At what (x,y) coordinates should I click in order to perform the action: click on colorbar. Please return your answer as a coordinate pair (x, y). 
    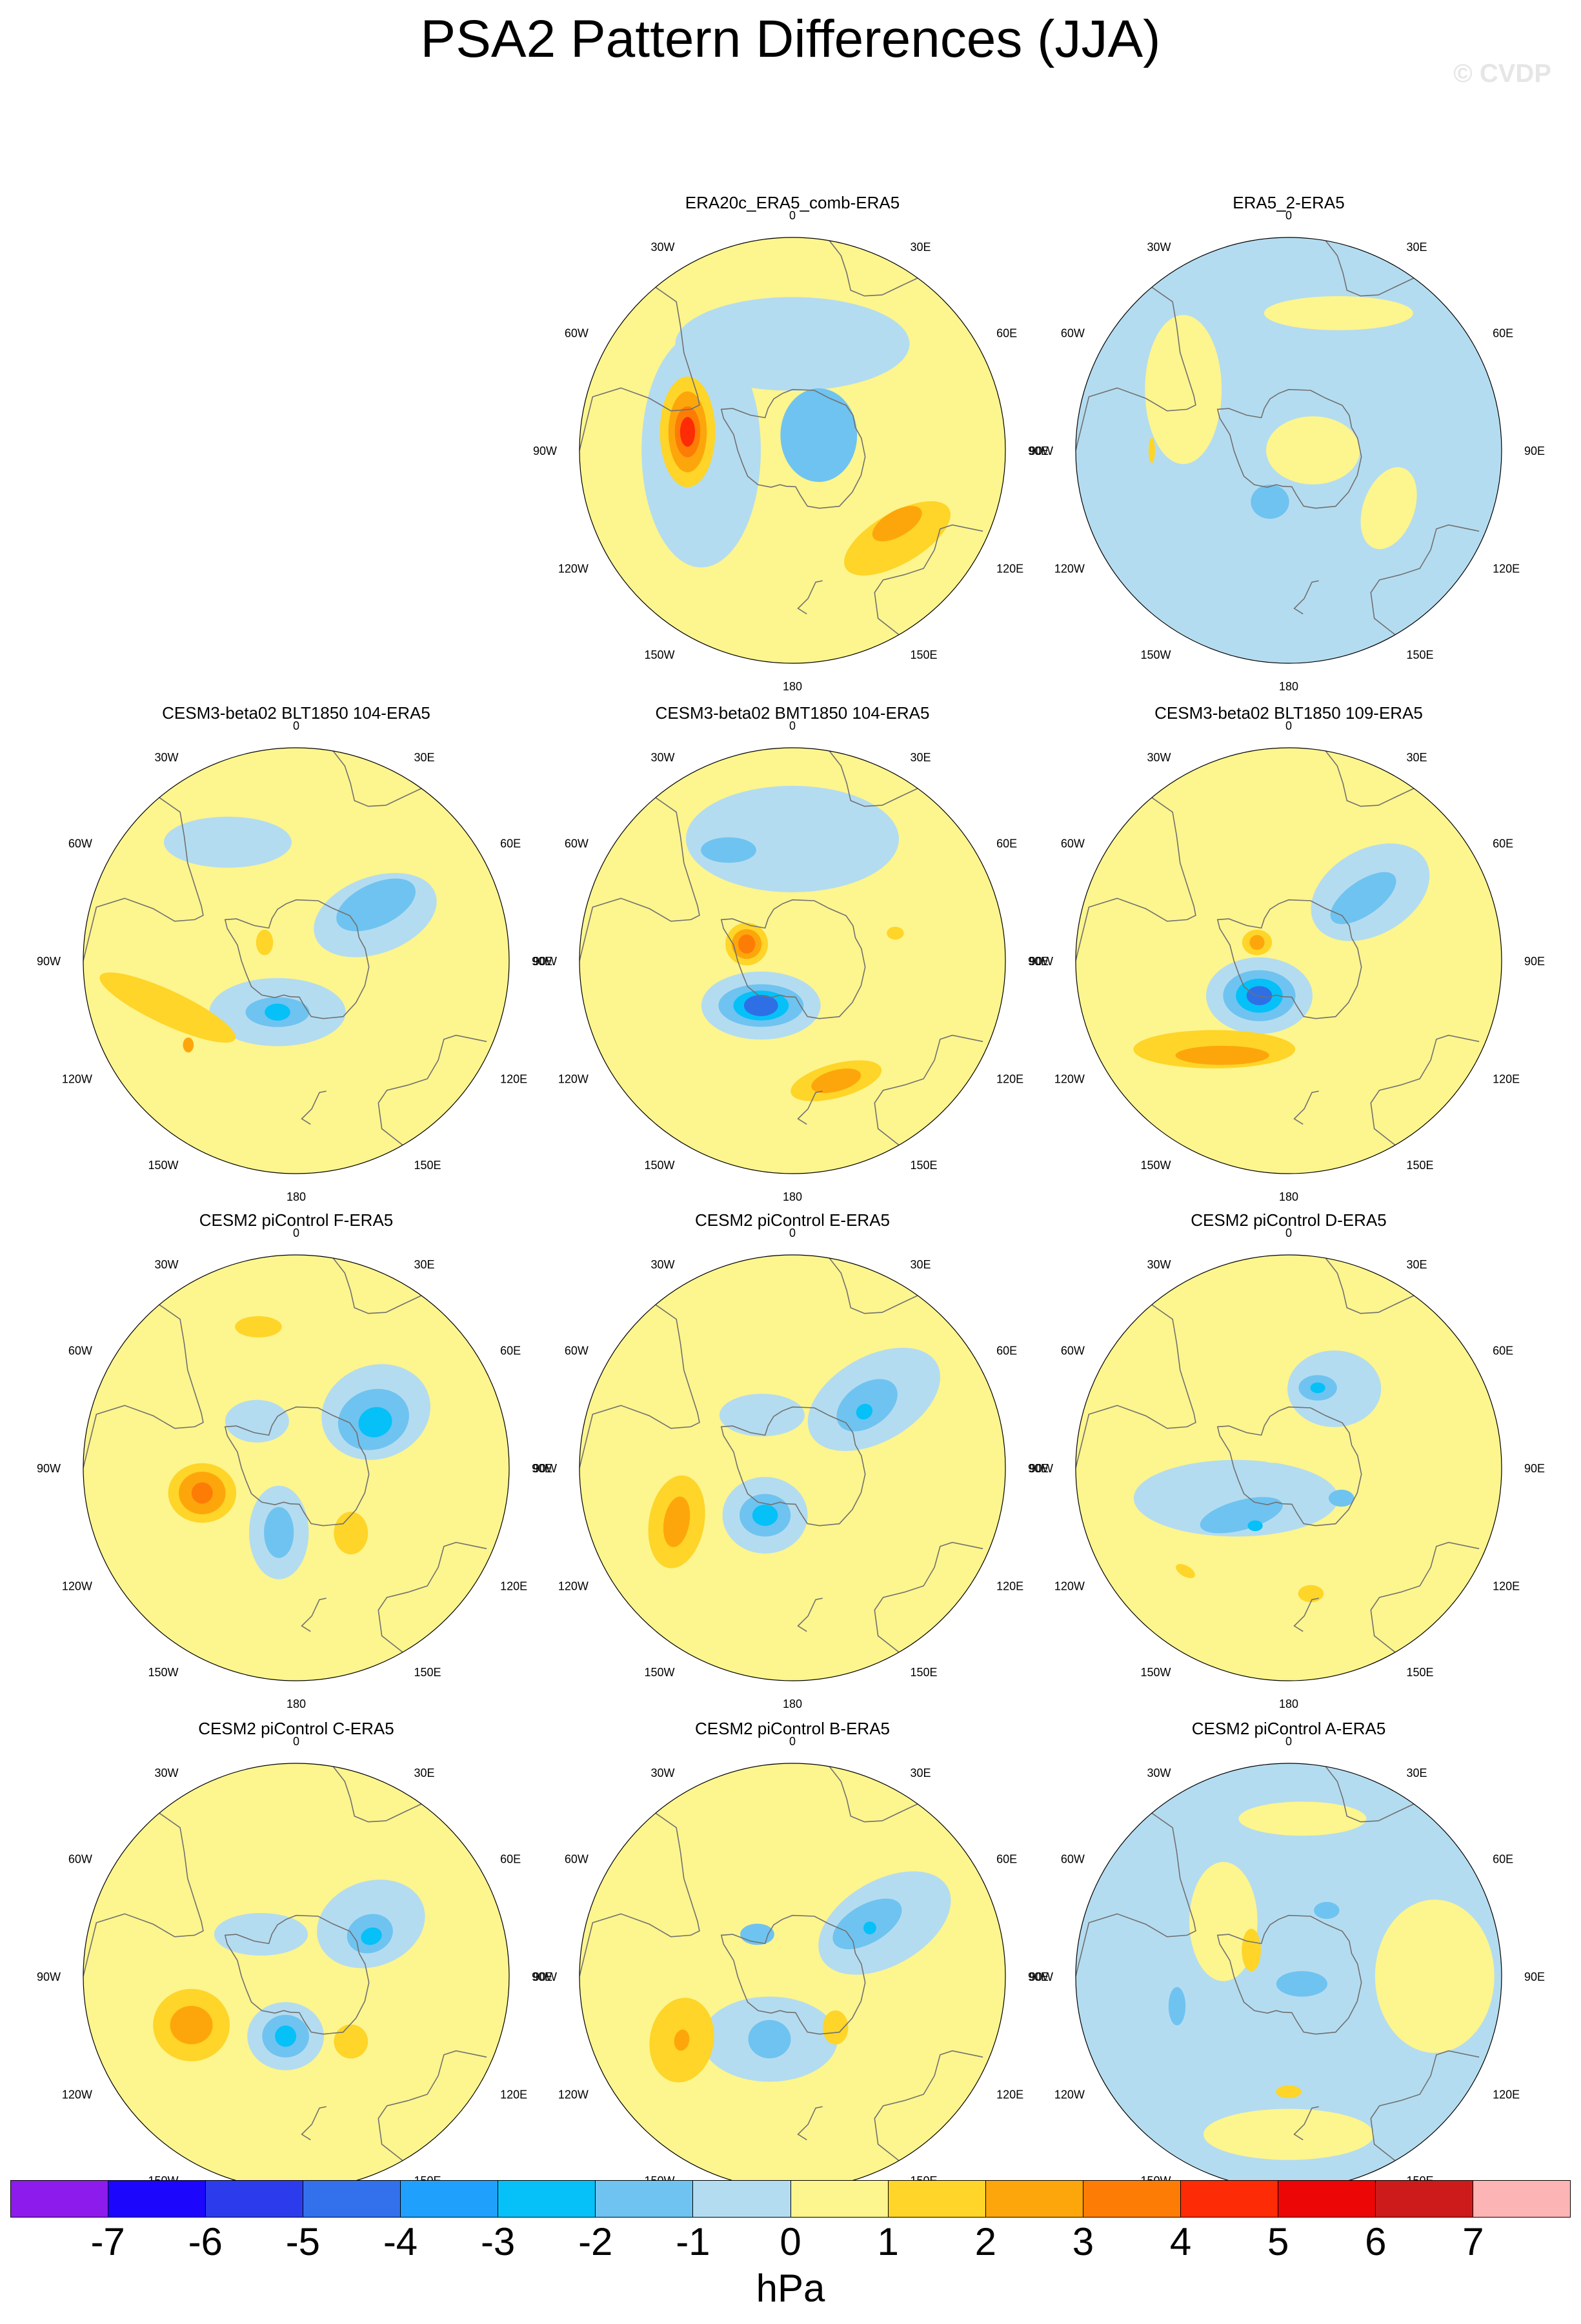
    Looking at the image, I should click on (790, 2199).